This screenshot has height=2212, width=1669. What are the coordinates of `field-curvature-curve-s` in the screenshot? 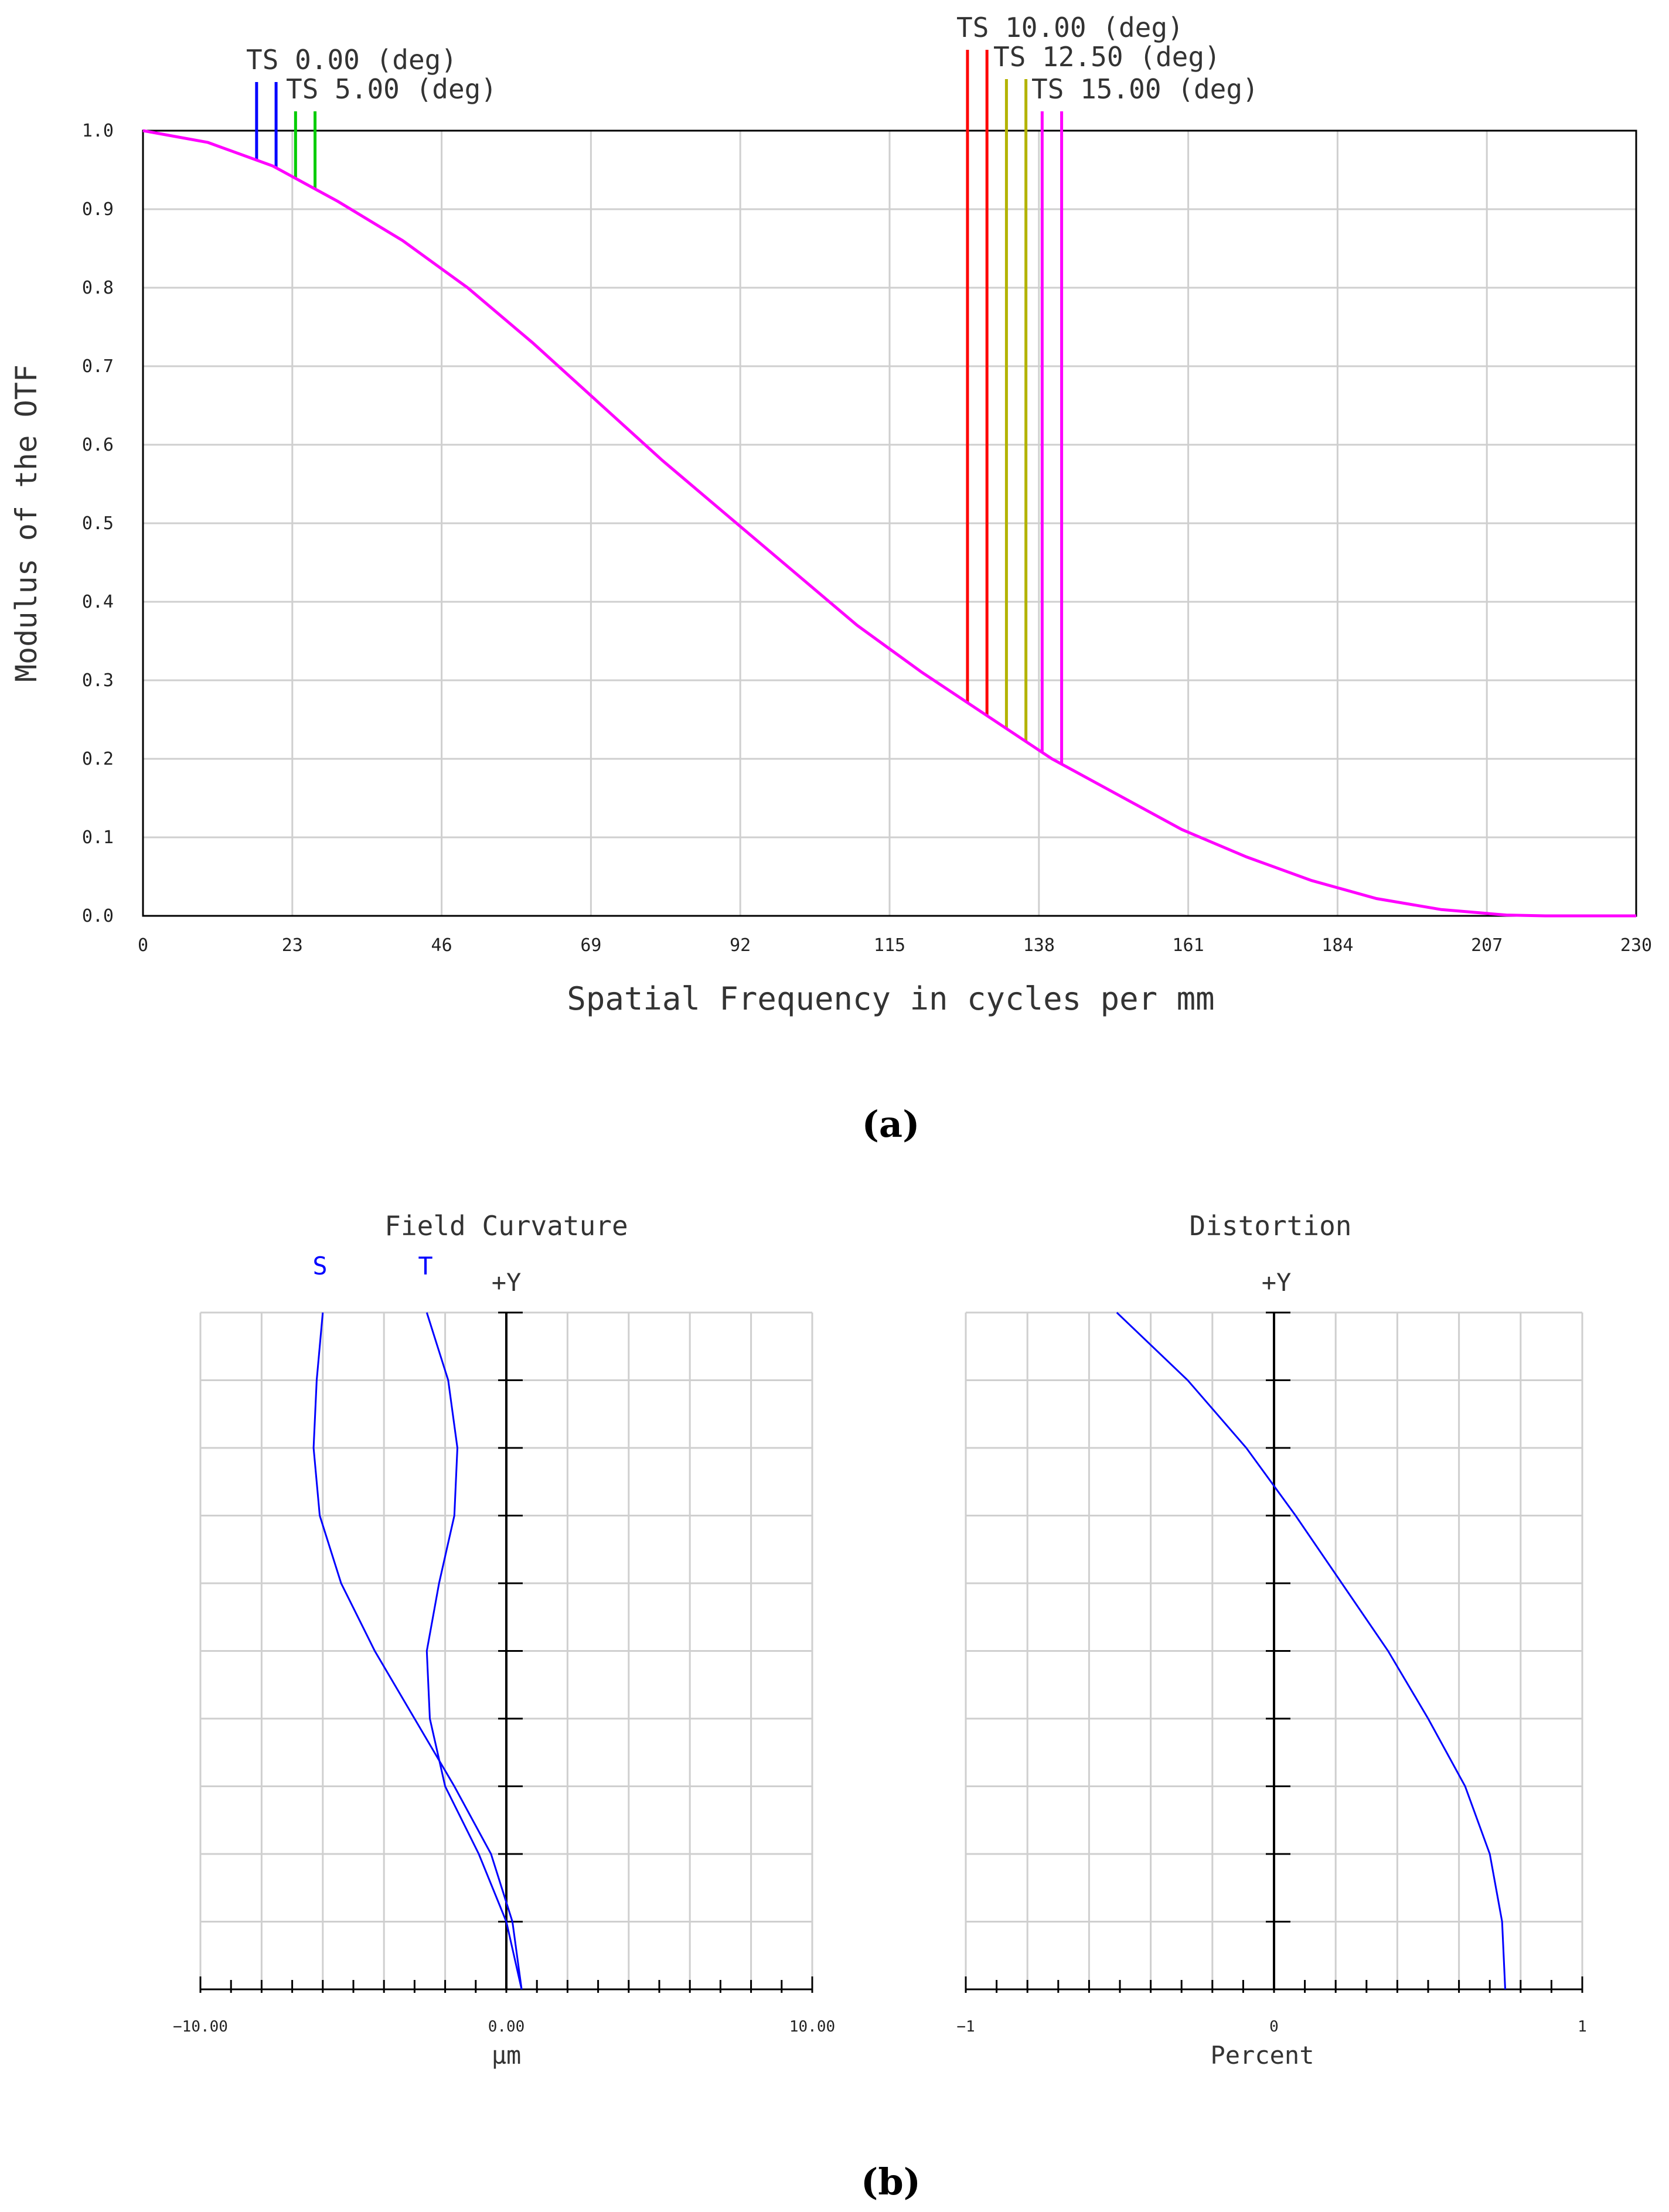 It's located at (417, 1651).